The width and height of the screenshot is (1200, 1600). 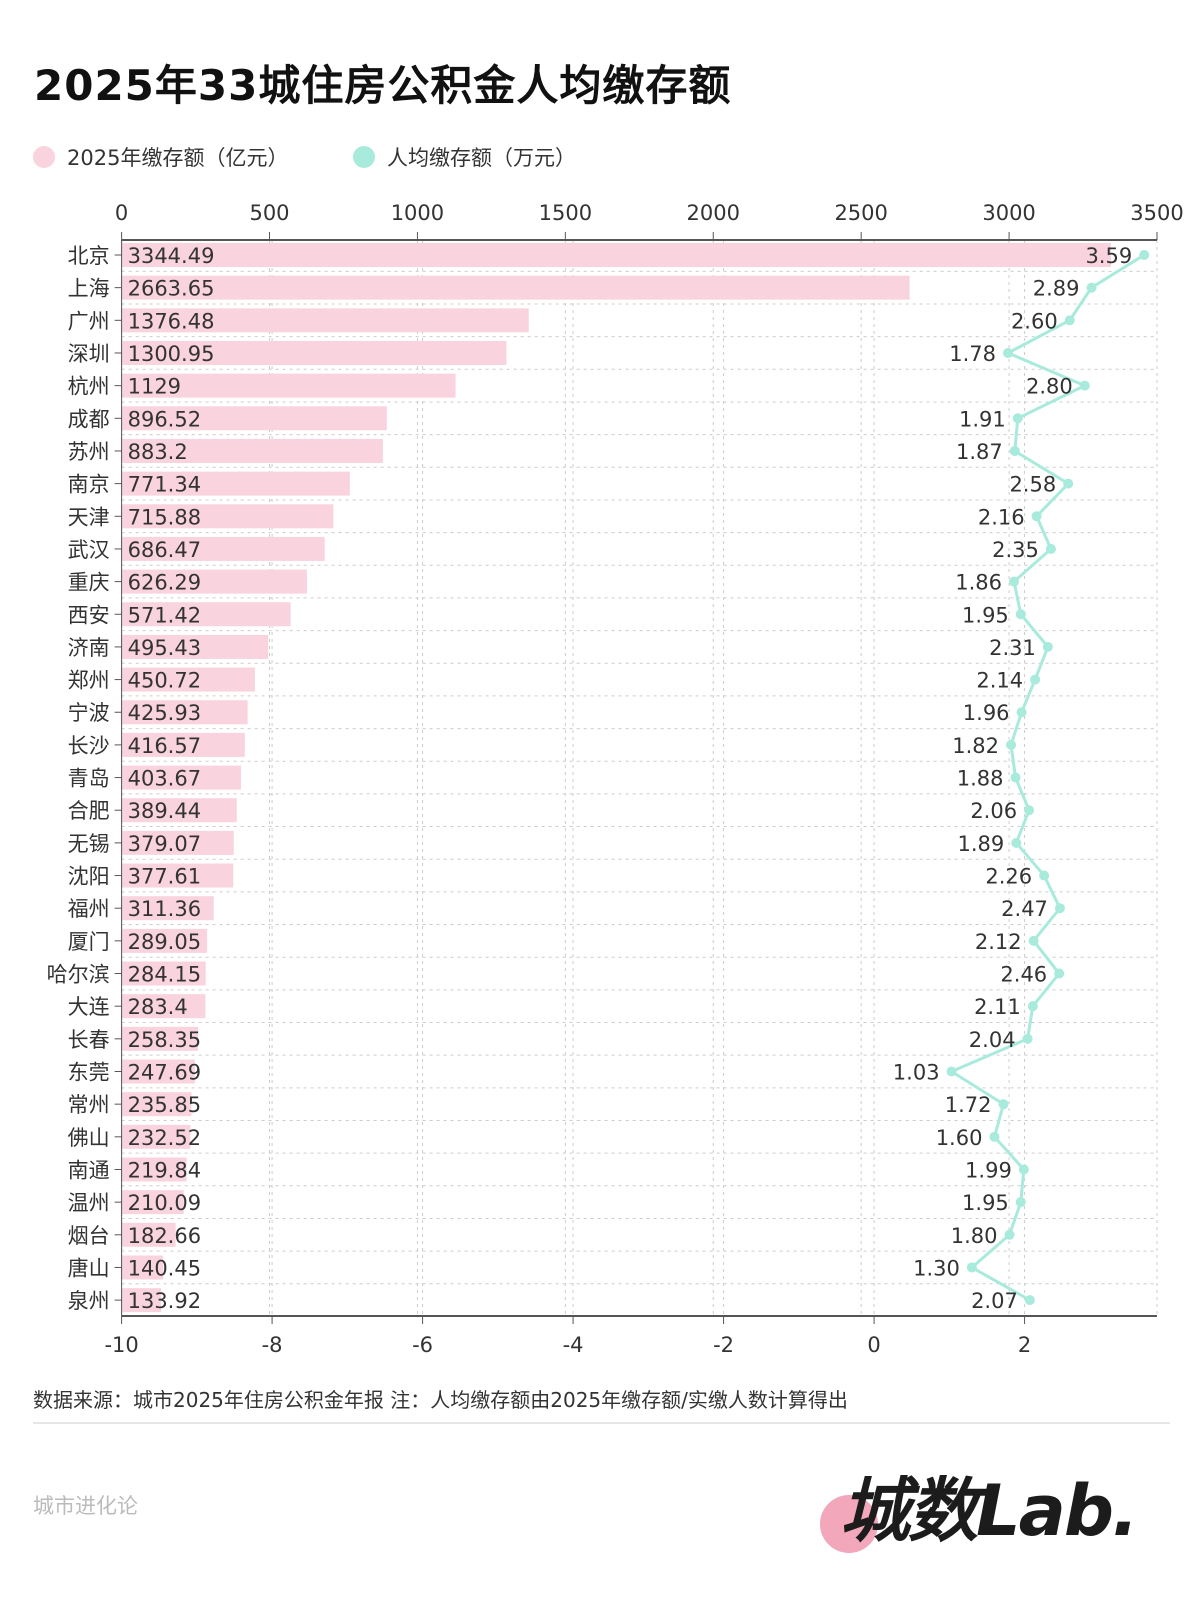 I want to click on logo-circle, so click(x=849, y=1524).